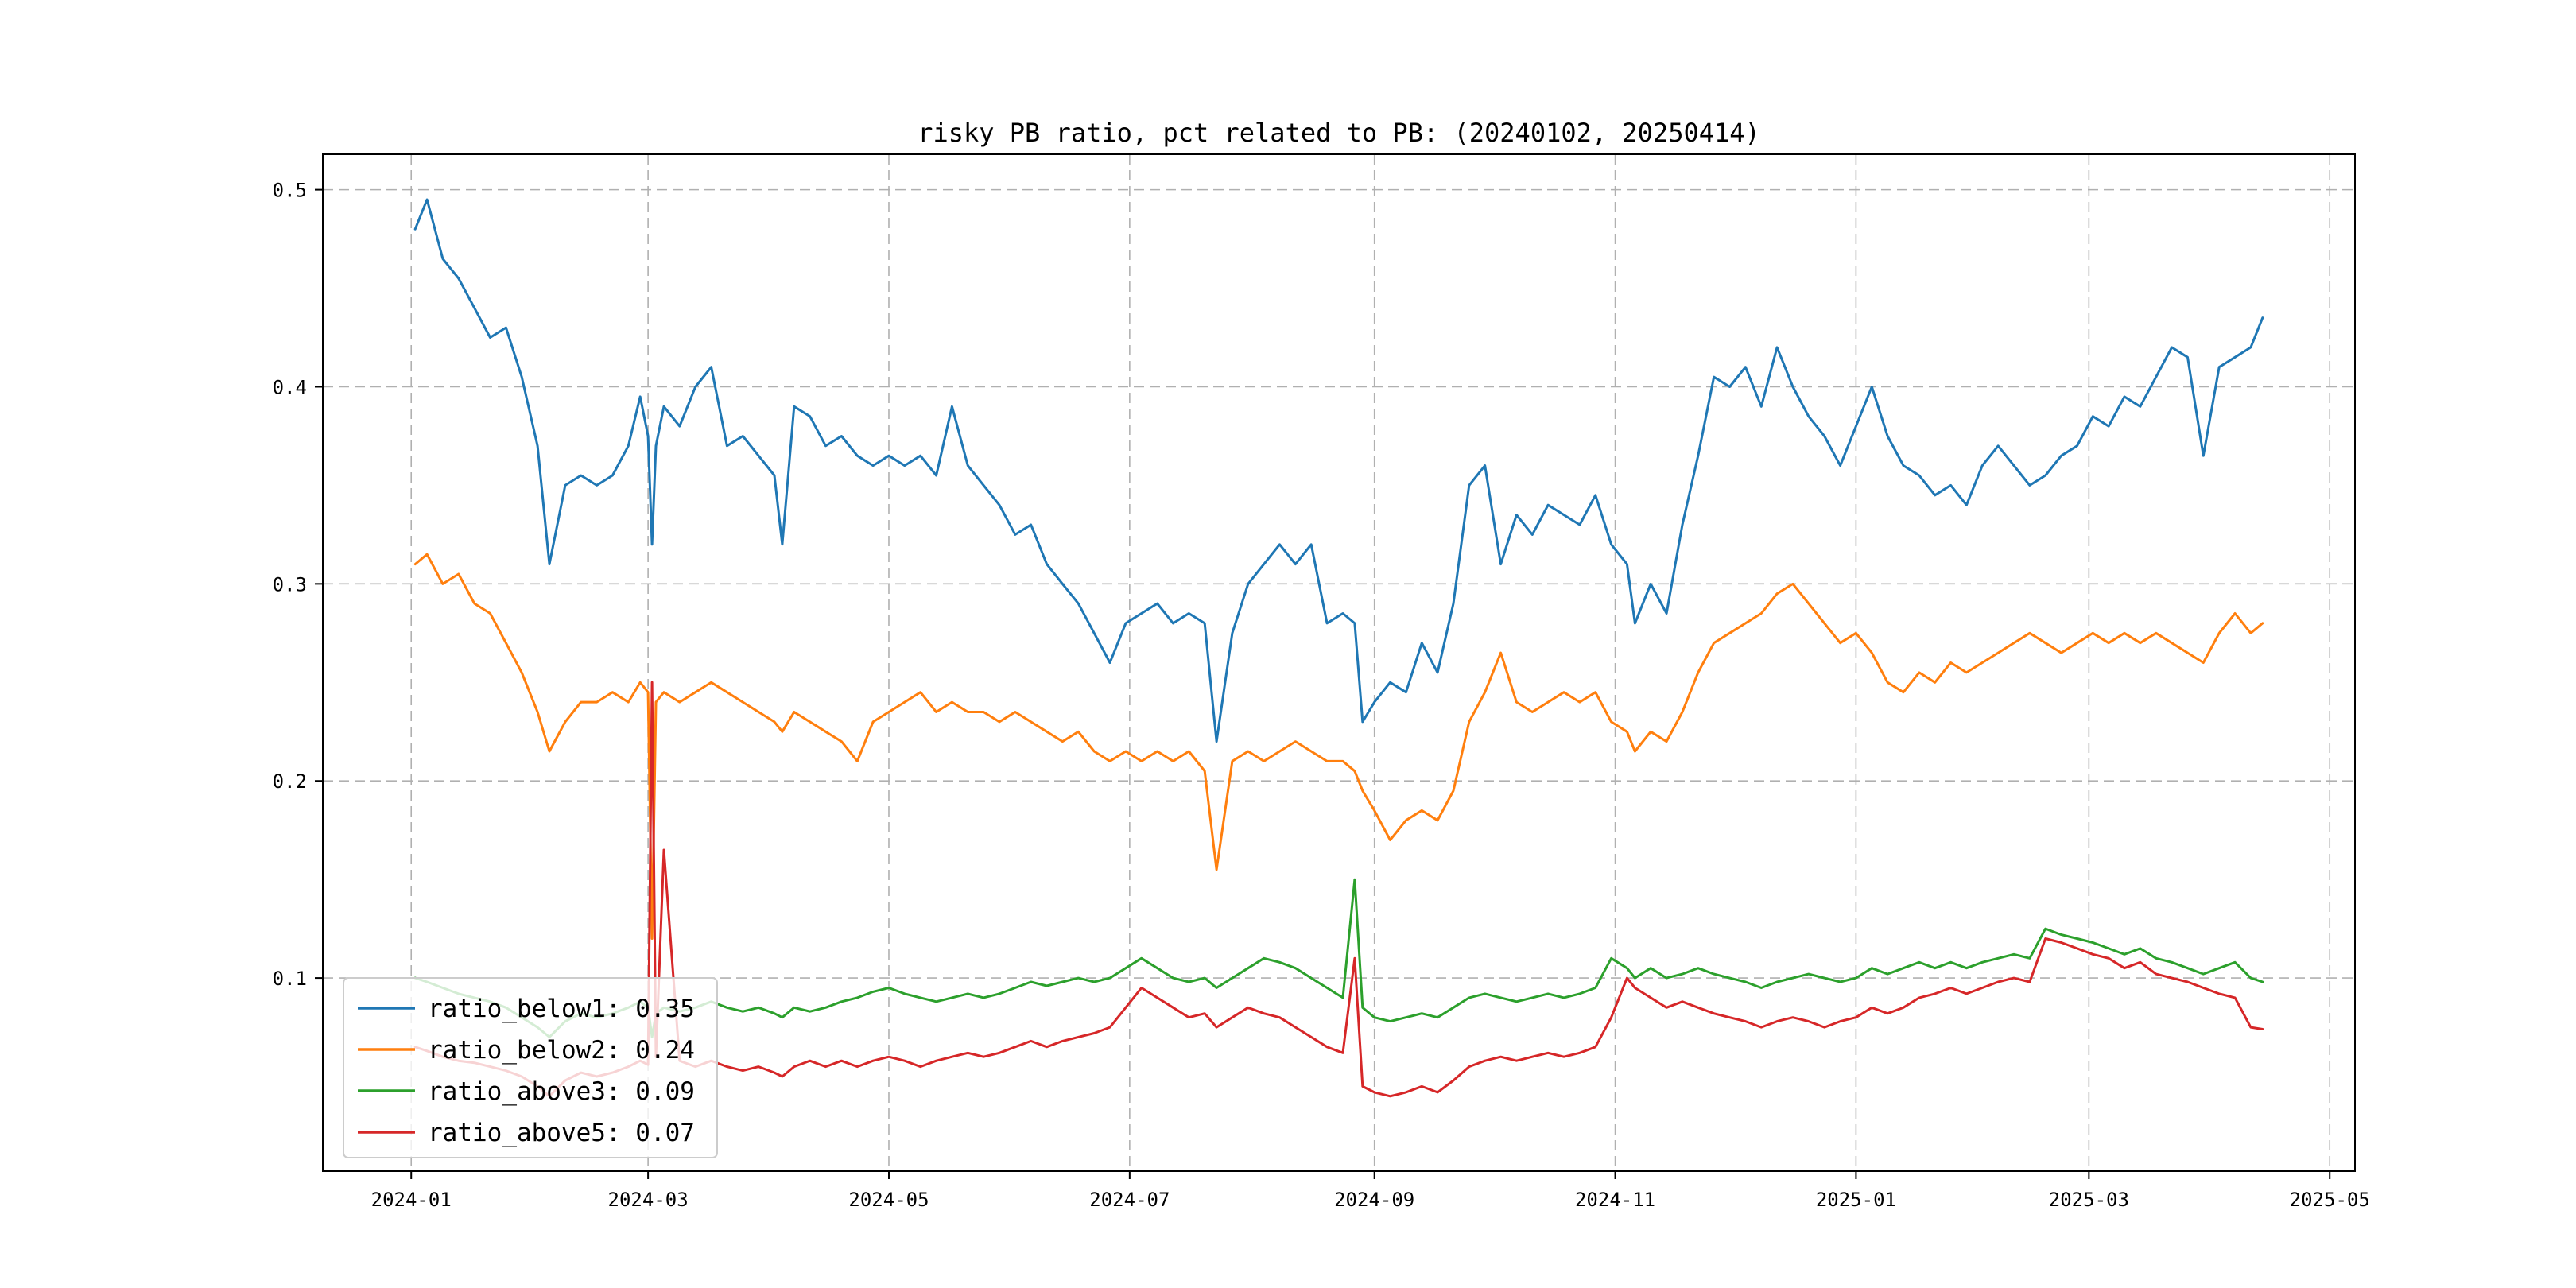  I want to click on x-tick-label: 2025-01, so click(1856, 1200).